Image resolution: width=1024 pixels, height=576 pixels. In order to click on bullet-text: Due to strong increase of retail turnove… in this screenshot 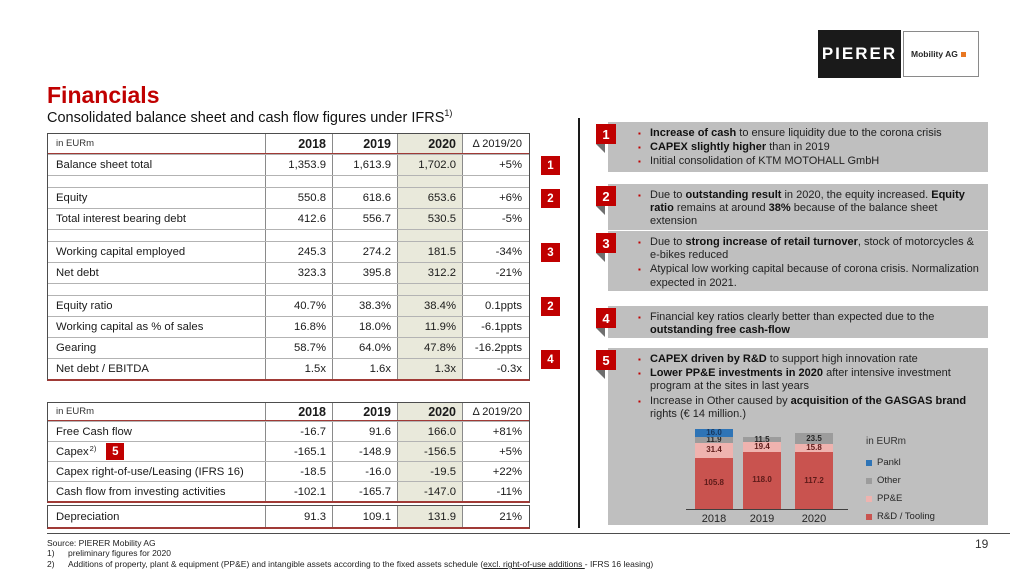, I will do `click(815, 249)`.